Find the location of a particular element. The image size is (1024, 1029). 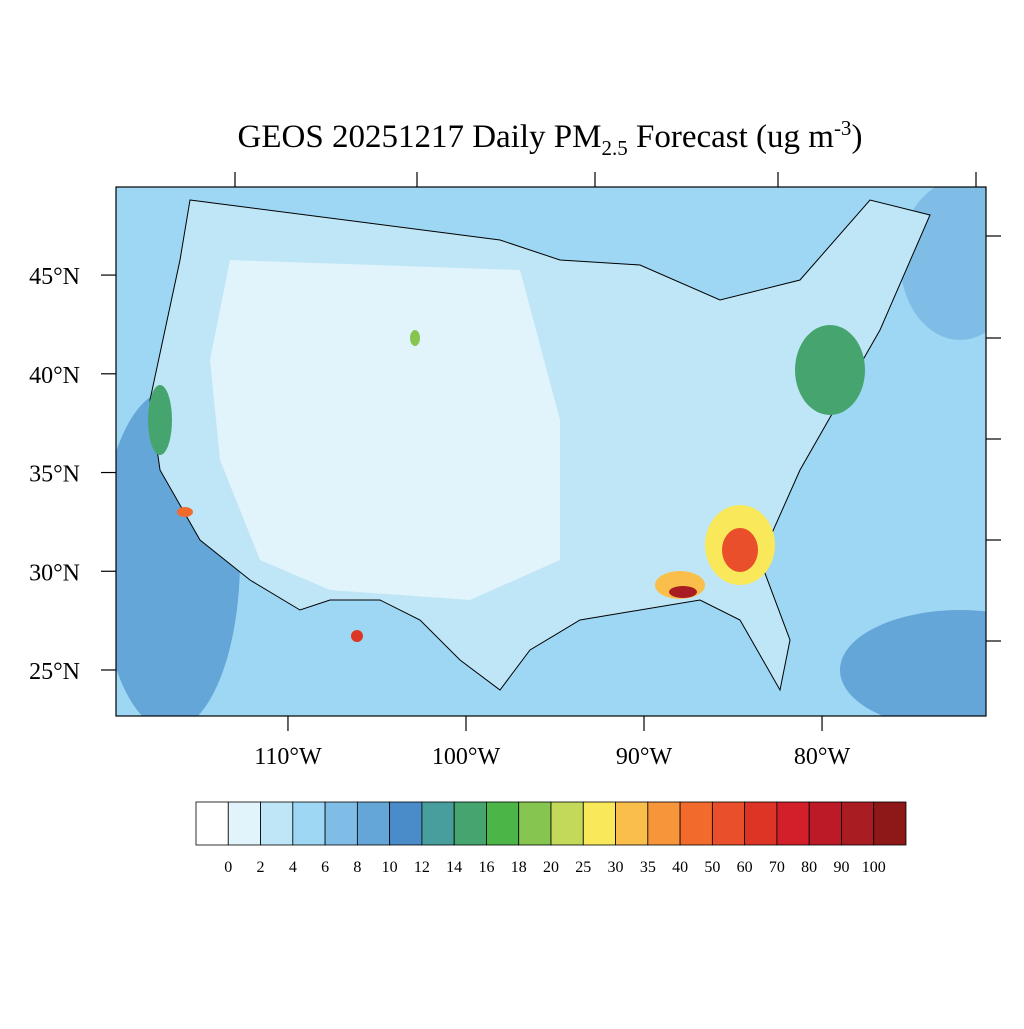

y-tick-label: 35°N is located at coordinates (54, 475).